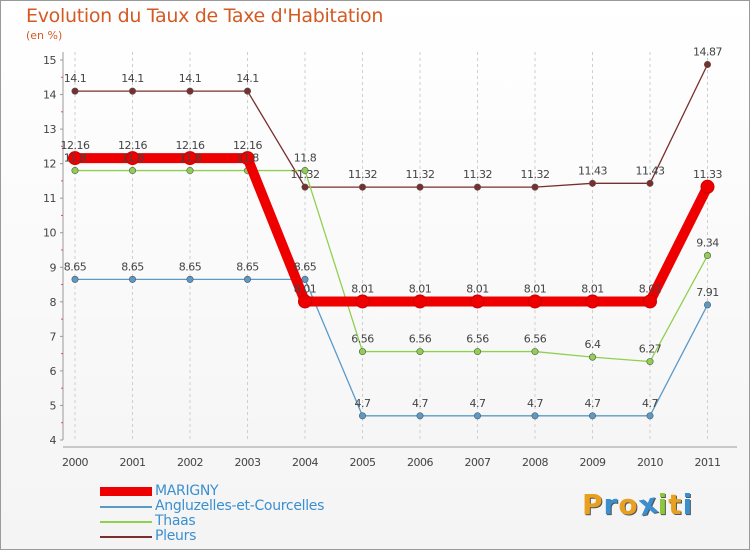 The height and width of the screenshot is (550, 750). Describe the element at coordinates (190, 462) in the screenshot. I see `x-tick-label: 2002` at that location.